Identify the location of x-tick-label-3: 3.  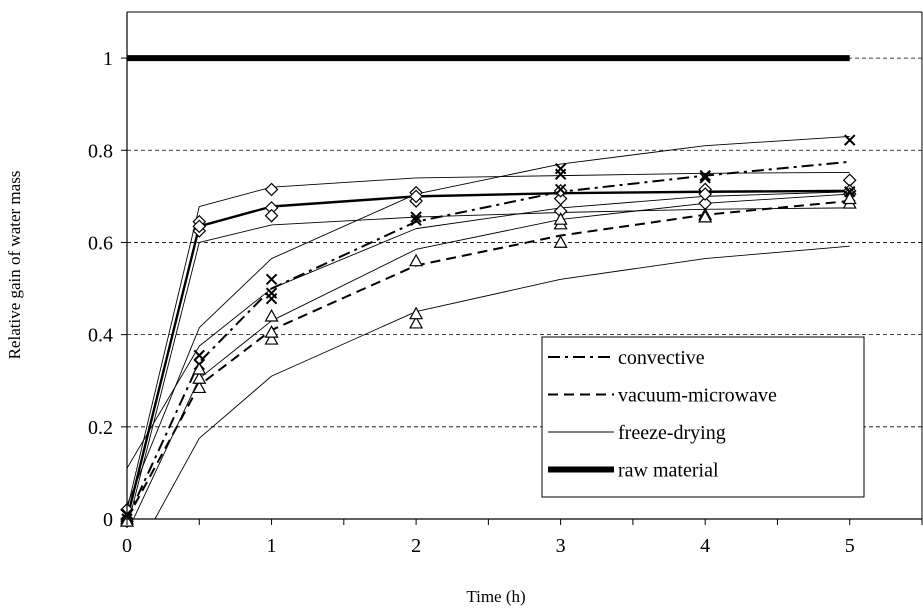
(561, 546).